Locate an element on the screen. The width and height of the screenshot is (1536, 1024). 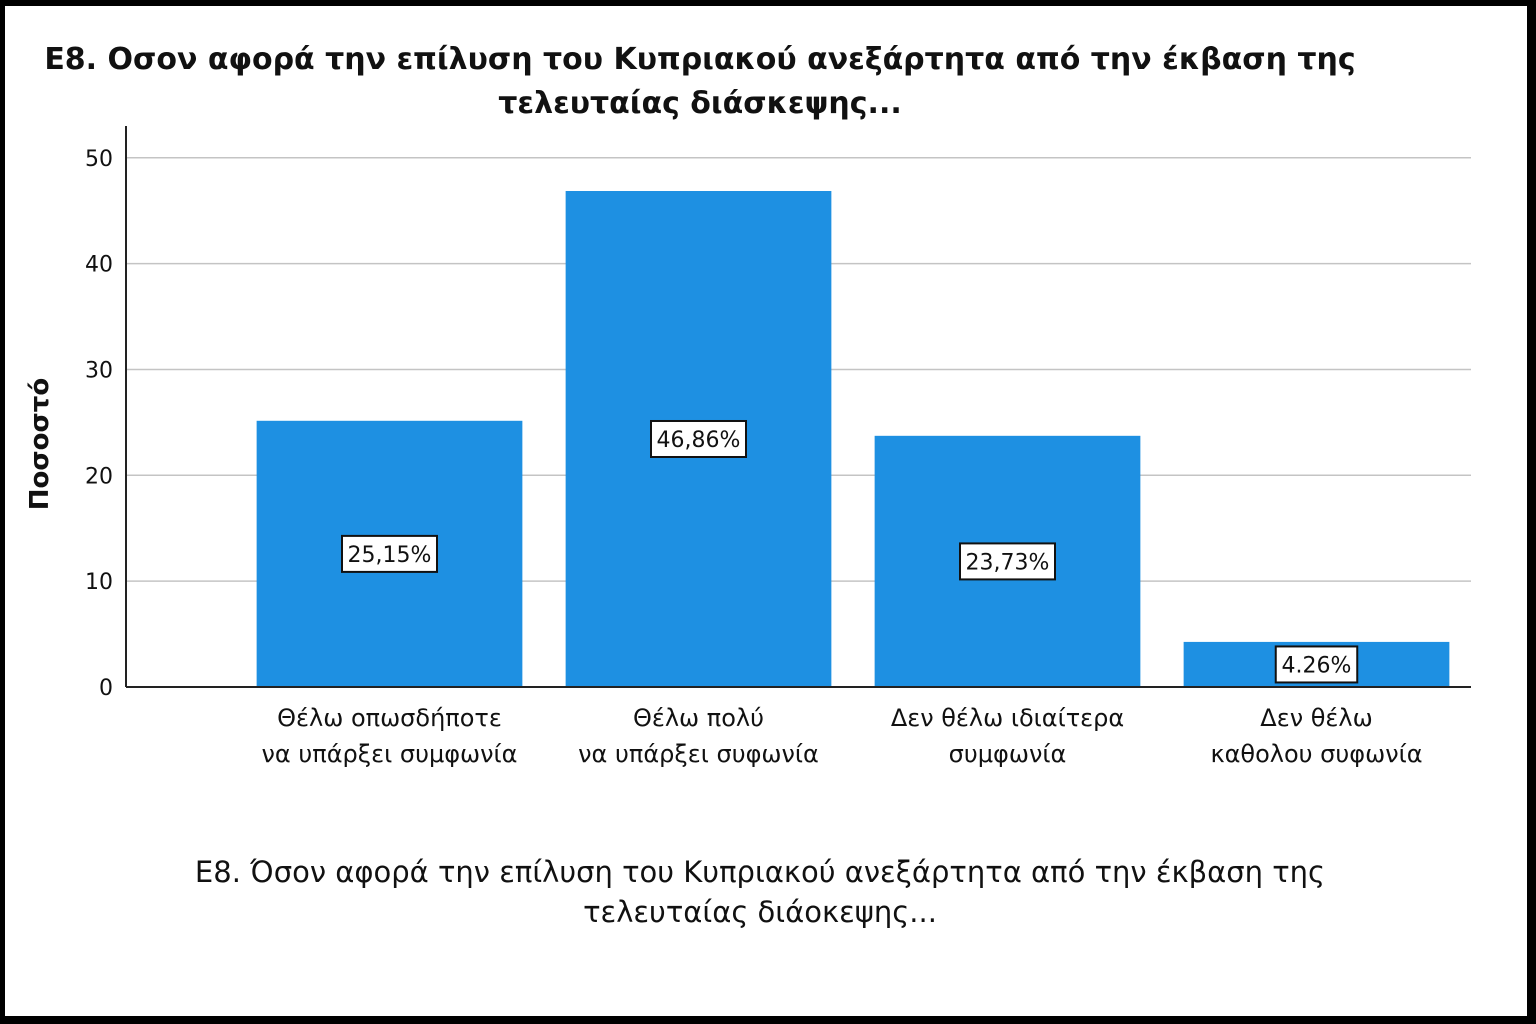
x-tick-label: καθολου συφωνία is located at coordinates (1316, 754).